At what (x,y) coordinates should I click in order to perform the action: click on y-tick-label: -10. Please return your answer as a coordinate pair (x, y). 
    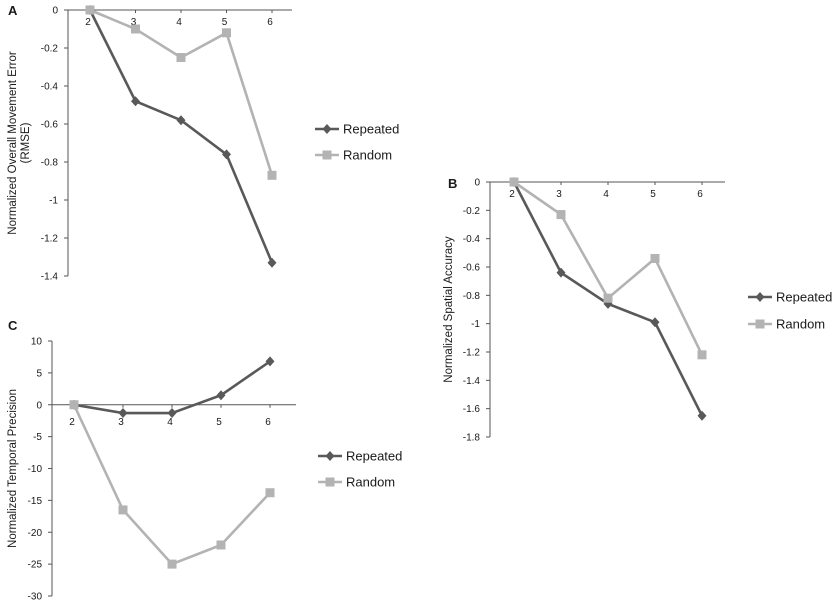
    Looking at the image, I should click on (35, 469).